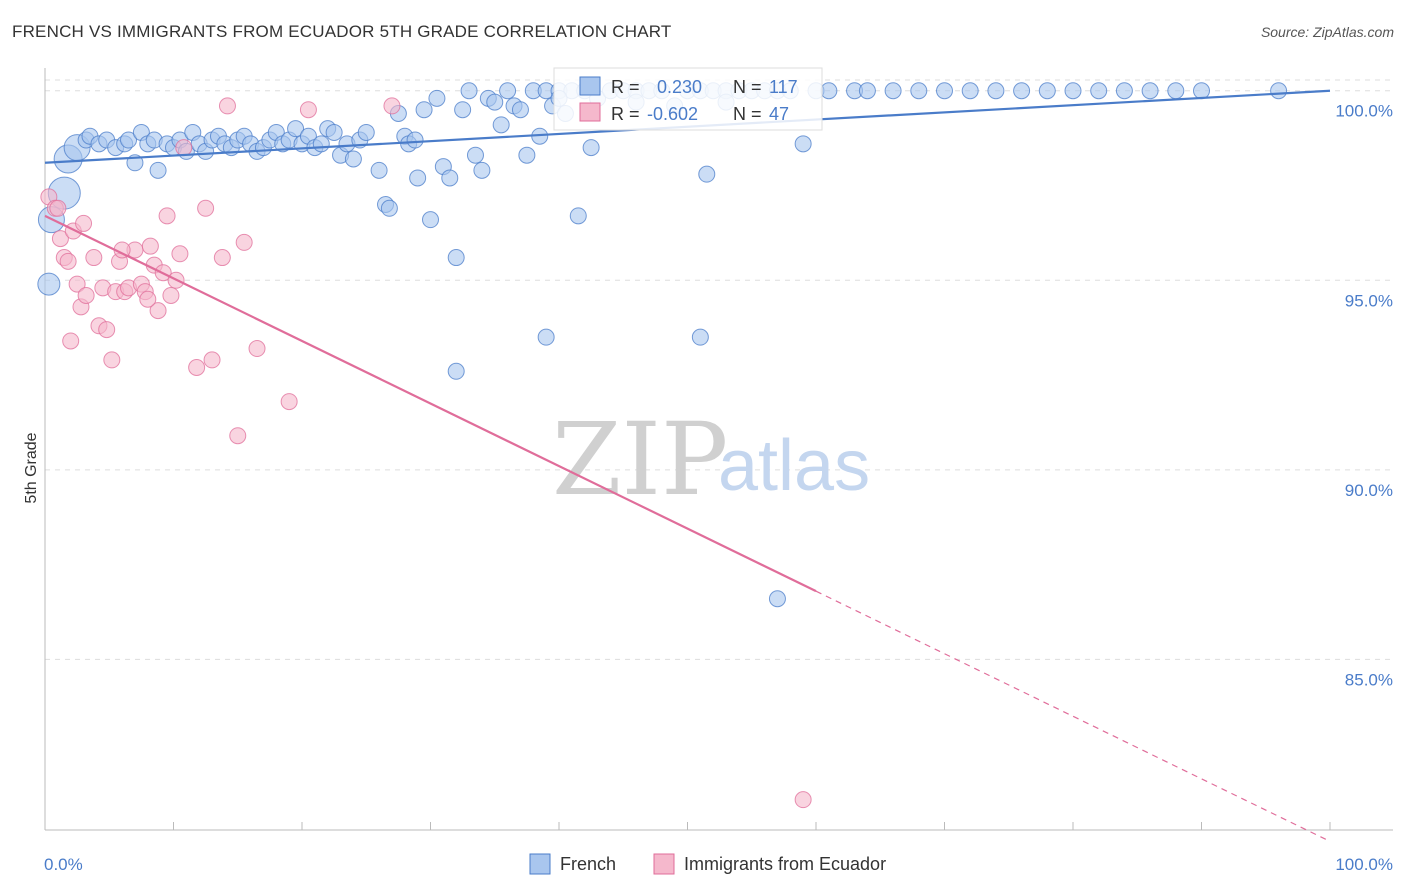 The height and width of the screenshot is (892, 1406). Describe the element at coordinates (664, 864) in the screenshot. I see `legend-ecuador-swatch` at that location.